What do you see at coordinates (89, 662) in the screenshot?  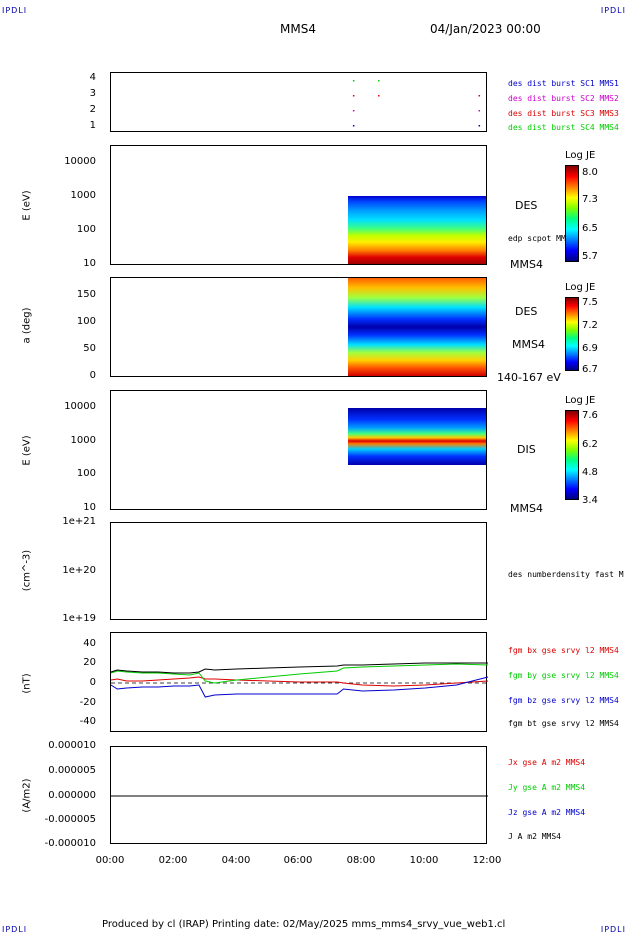 I see `fgm-ytick-20: 20` at bounding box center [89, 662].